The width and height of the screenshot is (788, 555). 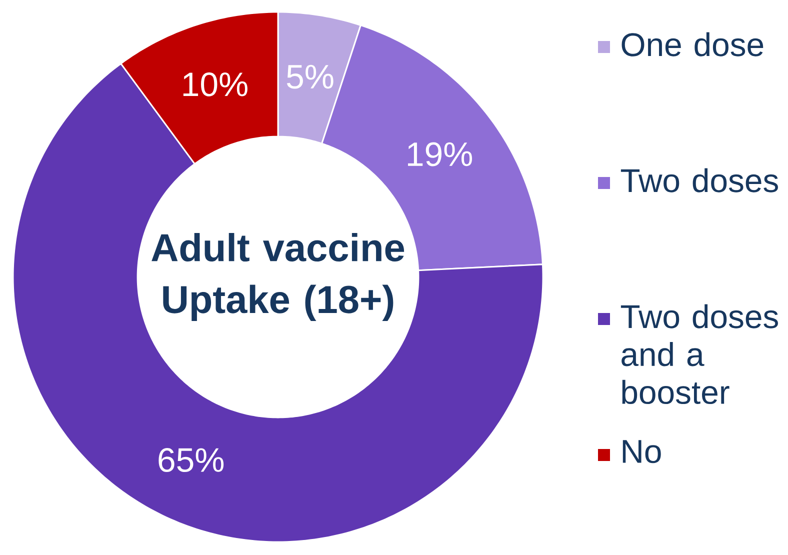 I want to click on data-label: 5%, so click(x=310, y=76).